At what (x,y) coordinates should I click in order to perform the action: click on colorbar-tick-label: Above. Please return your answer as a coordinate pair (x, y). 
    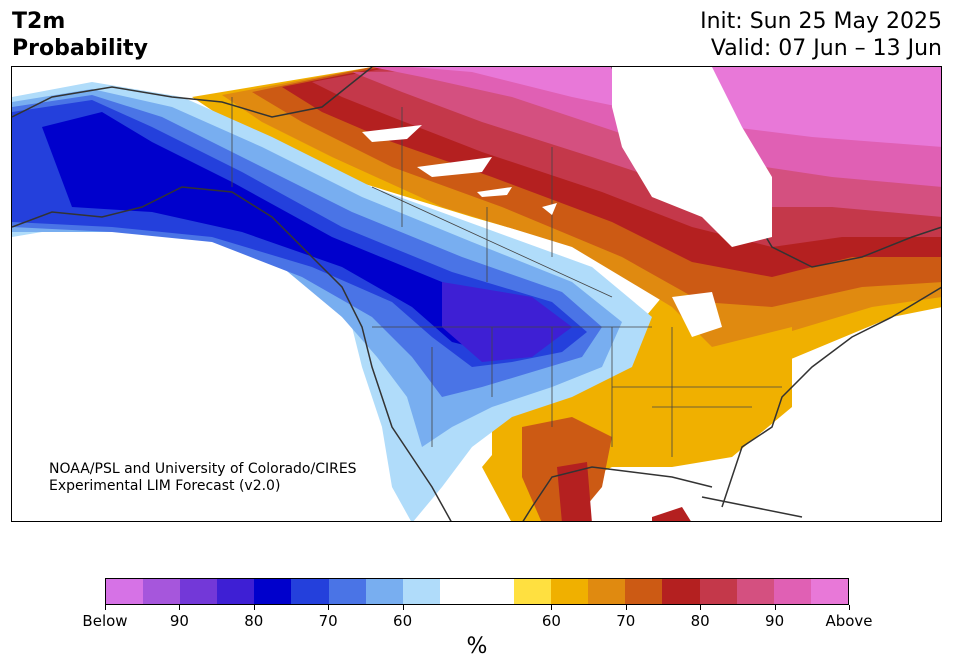
    Looking at the image, I should click on (849, 621).